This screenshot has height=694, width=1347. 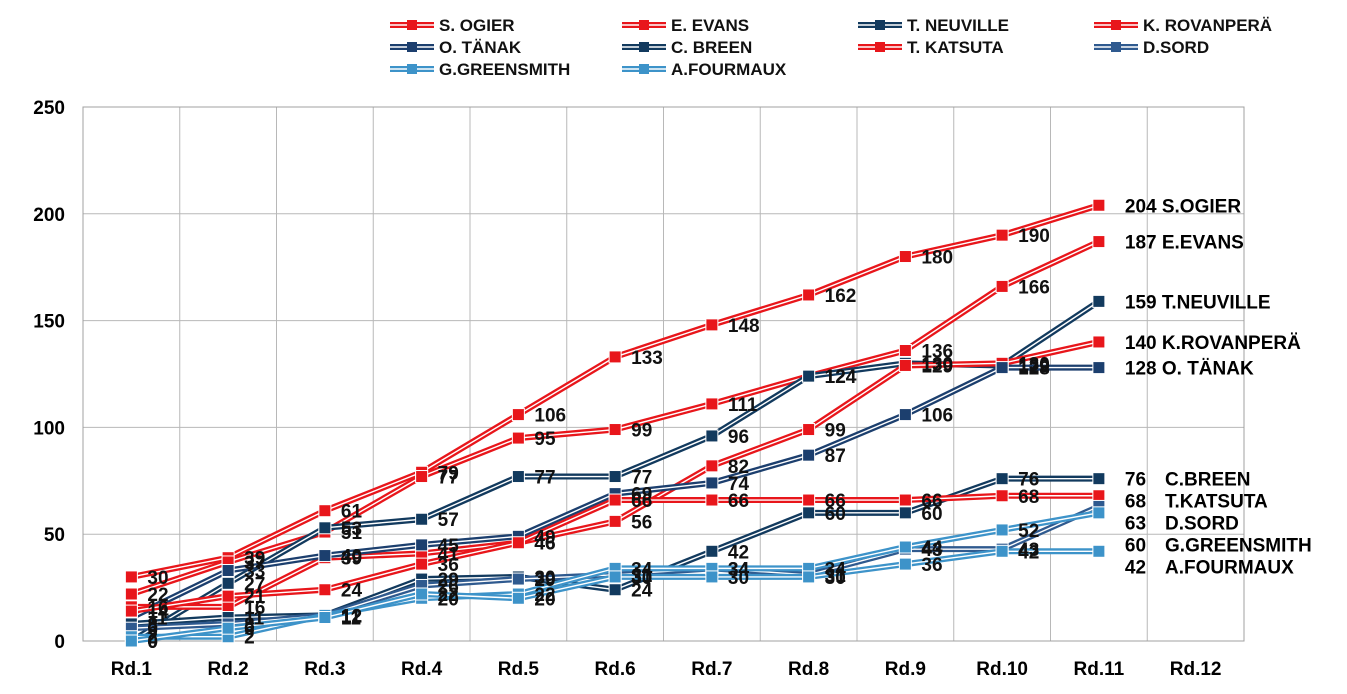 What do you see at coordinates (739, 484) in the screenshot?
I see `data-label: 74` at bounding box center [739, 484].